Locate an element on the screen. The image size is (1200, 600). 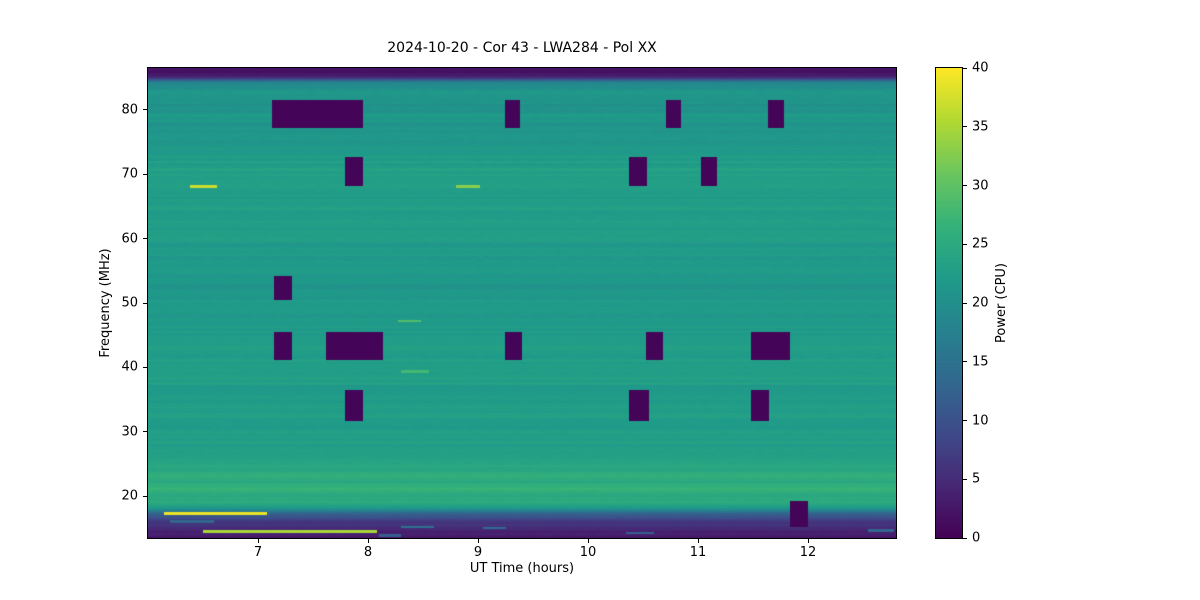
y-tick-label: 60 is located at coordinates (129, 239).